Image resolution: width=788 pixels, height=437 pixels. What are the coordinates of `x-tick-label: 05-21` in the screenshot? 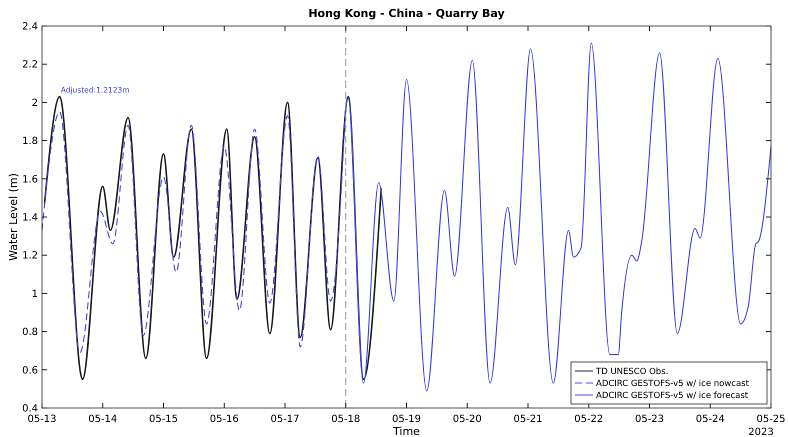 It's located at (528, 419).